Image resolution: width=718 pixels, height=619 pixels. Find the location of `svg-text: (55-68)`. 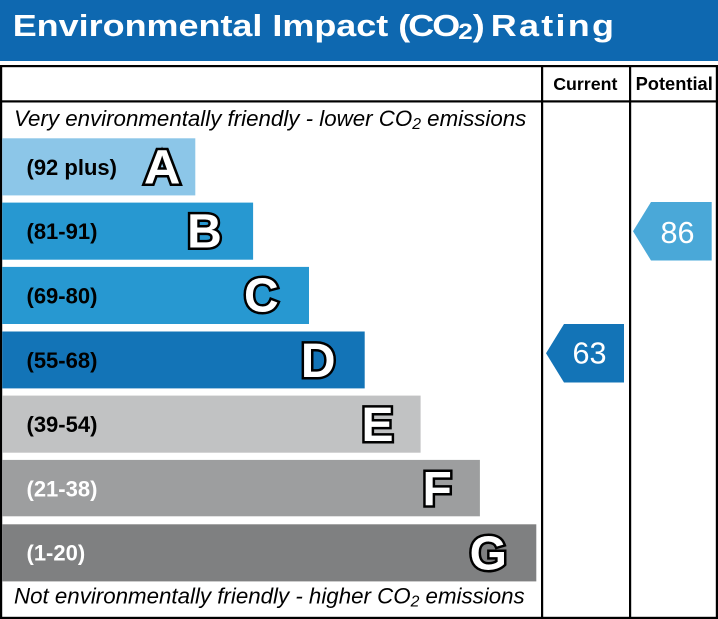

svg-text: (55-68) is located at coordinates (62, 360).